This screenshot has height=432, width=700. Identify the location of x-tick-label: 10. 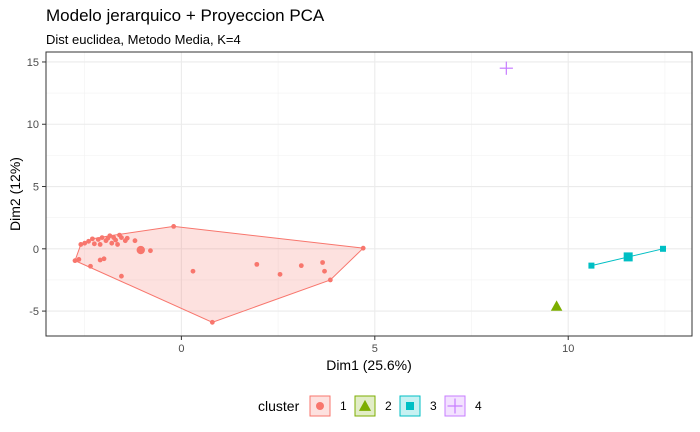
(568, 349).